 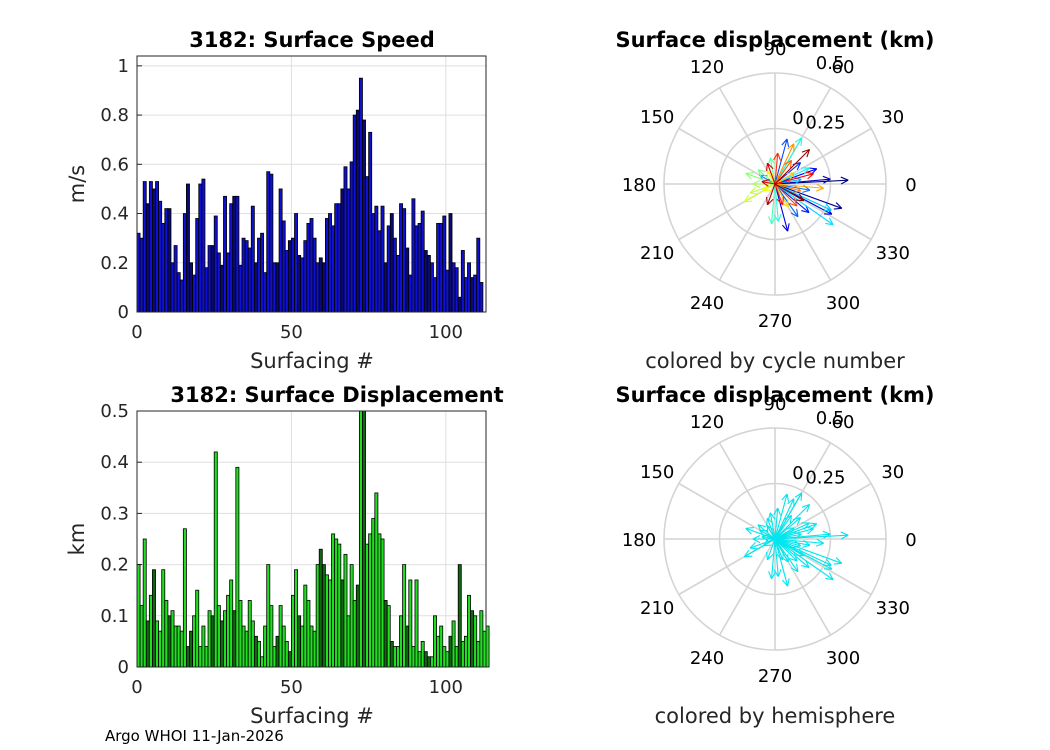 What do you see at coordinates (136, 687) in the screenshot?
I see `x-tick-label: 0` at bounding box center [136, 687].